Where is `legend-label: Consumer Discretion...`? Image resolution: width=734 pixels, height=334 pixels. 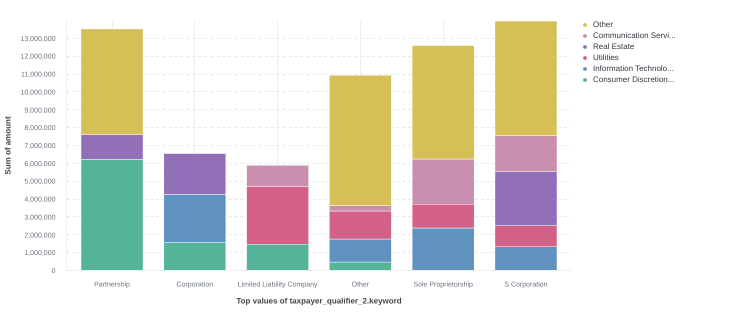
legend-label: Consumer Discretion... is located at coordinates (633, 79).